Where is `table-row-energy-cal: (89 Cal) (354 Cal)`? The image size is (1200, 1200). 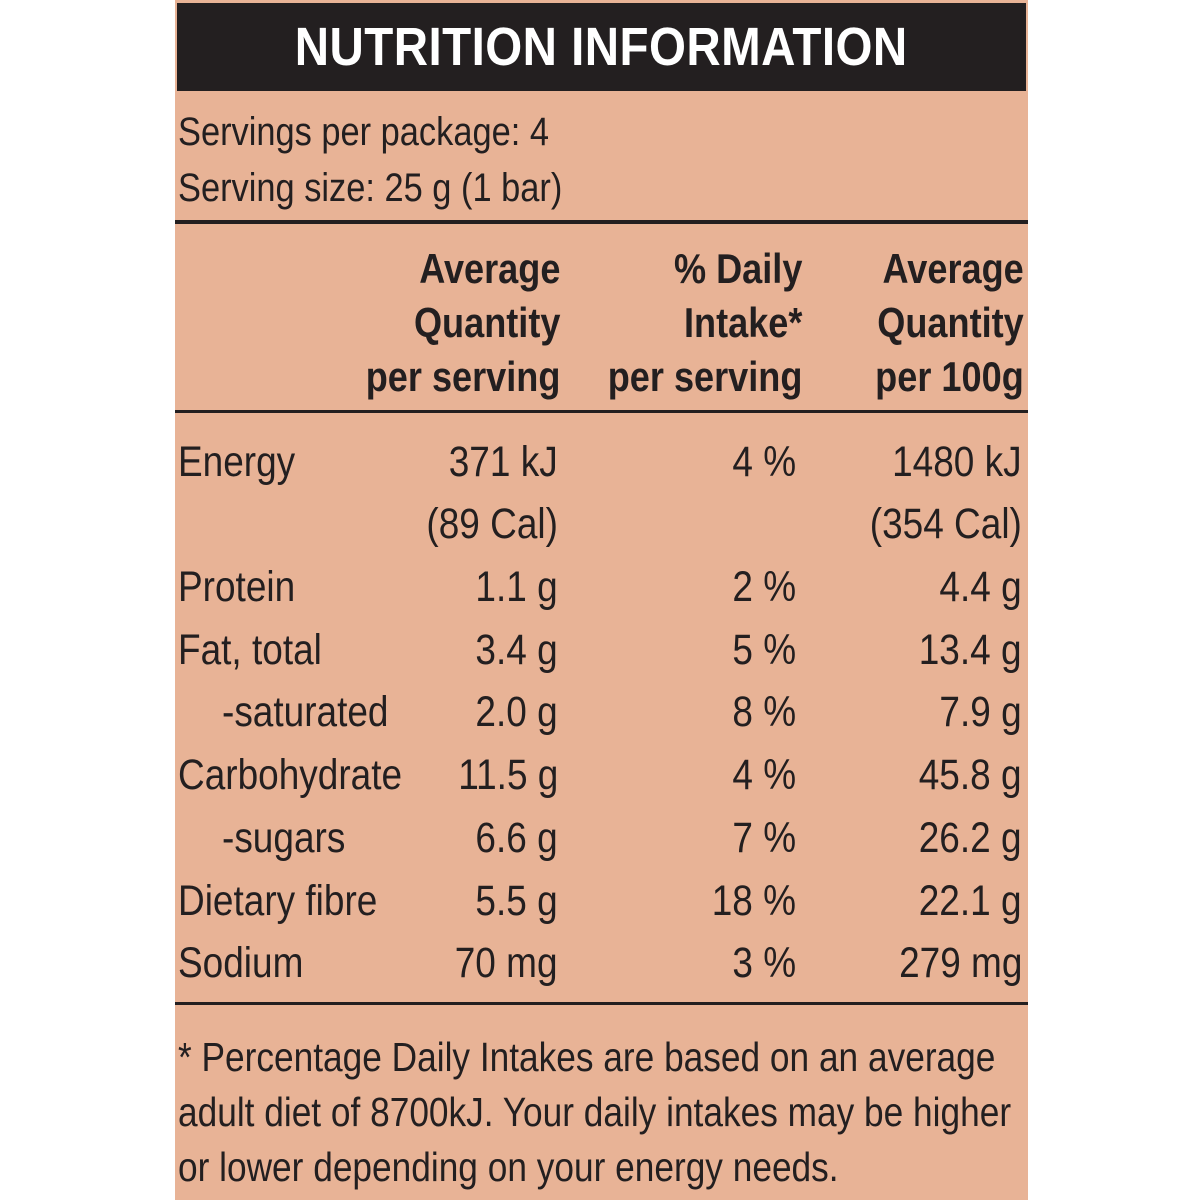
table-row-energy-cal: (89 Cal) (354 Cal) is located at coordinates (601, 524).